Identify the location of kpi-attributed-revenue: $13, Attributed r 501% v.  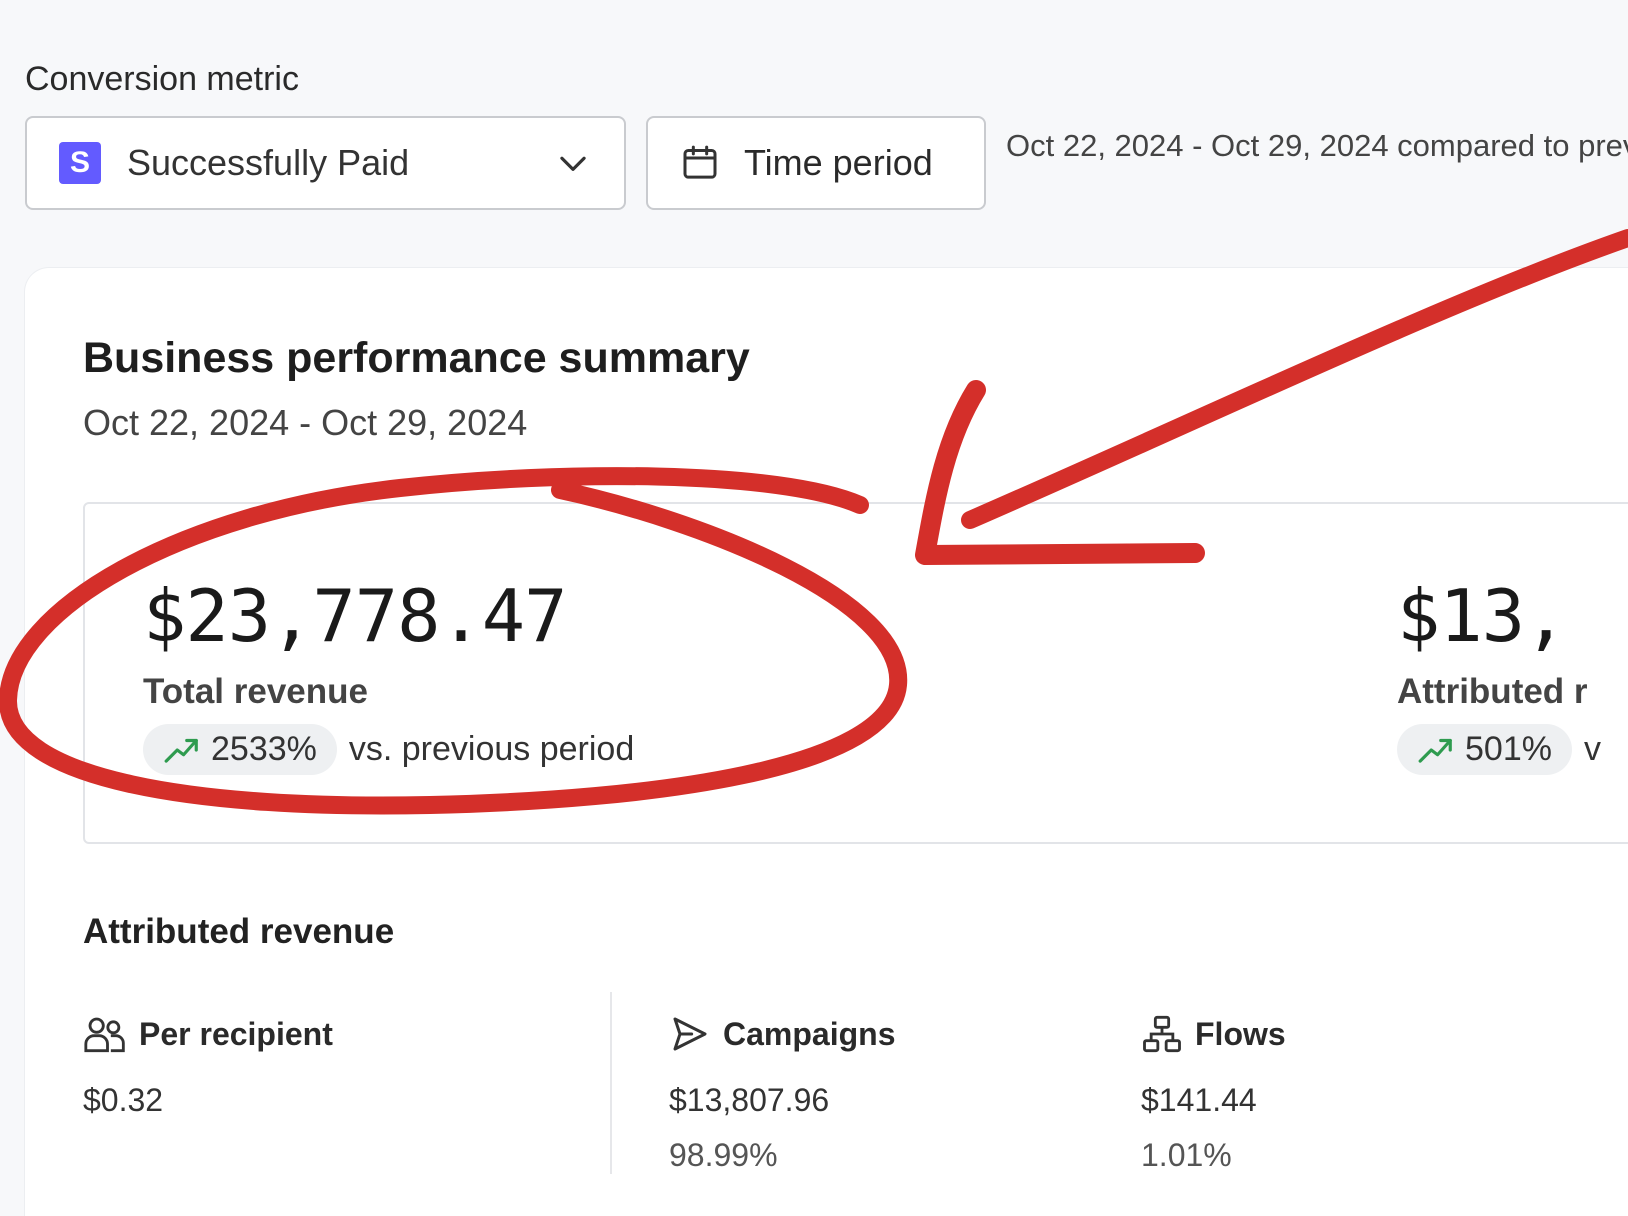
(1499, 674).